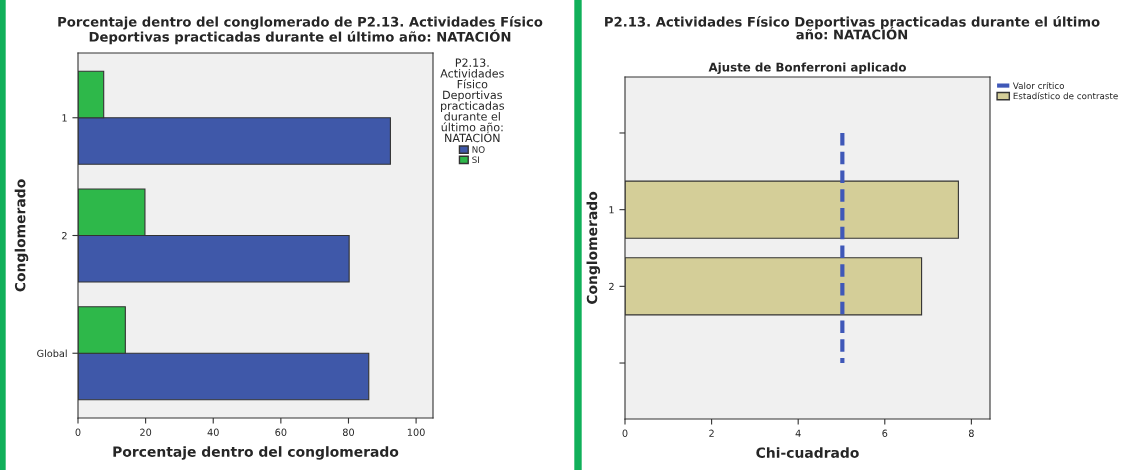 The image size is (1128, 470). What do you see at coordinates (711, 433) in the screenshot?
I see `x-tick-label: 2` at bounding box center [711, 433].